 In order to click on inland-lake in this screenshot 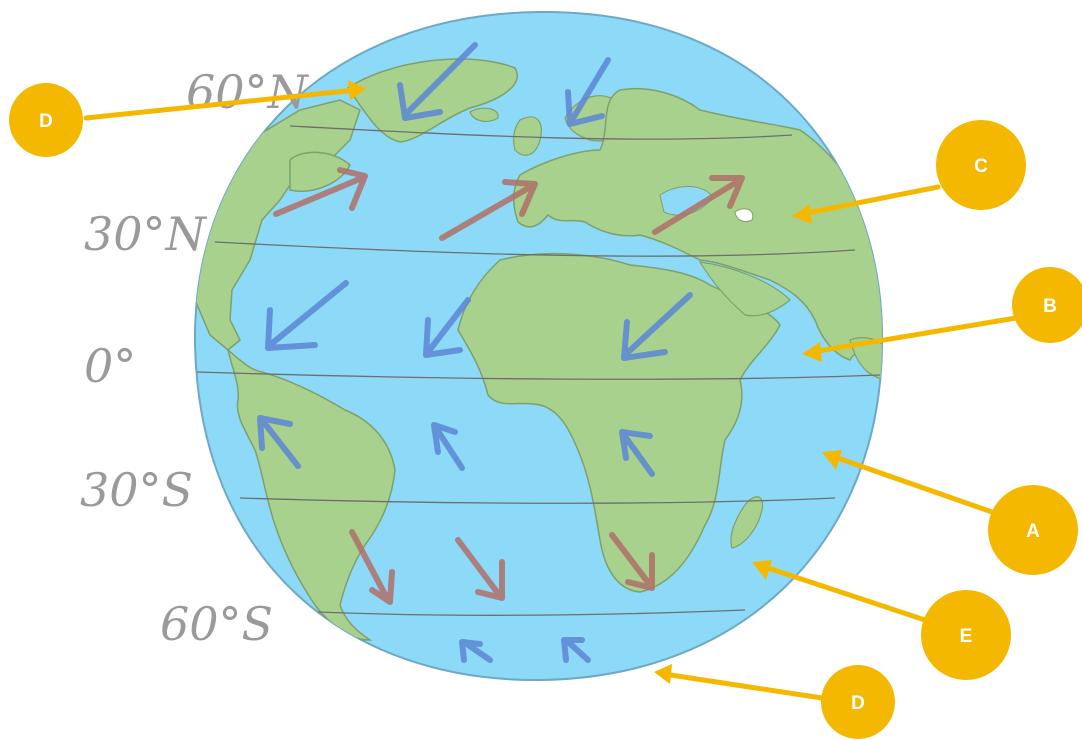, I will do `click(744, 215)`.